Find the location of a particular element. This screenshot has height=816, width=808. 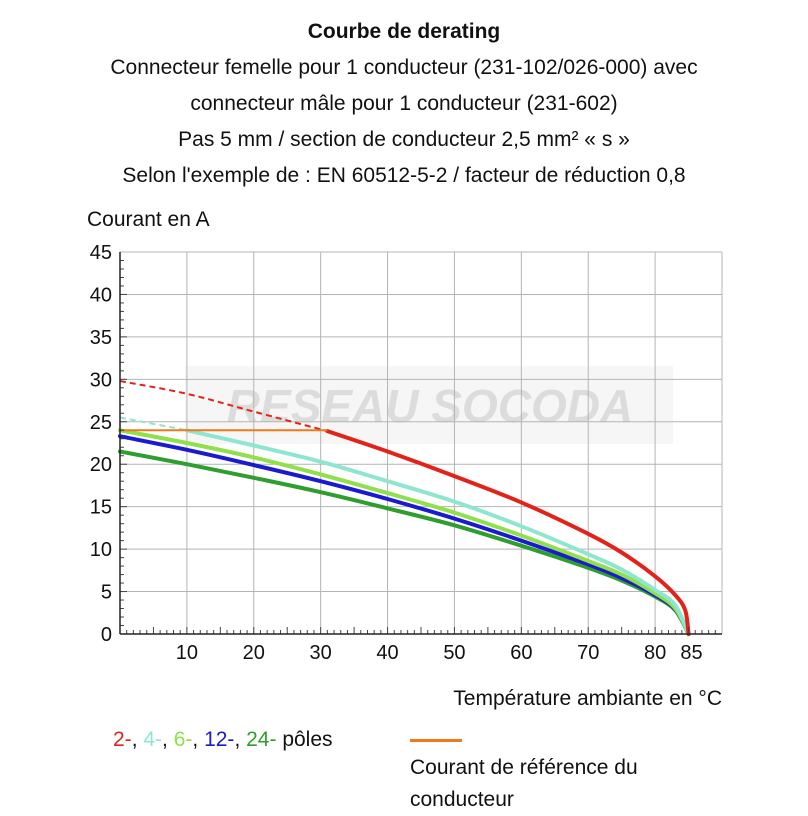

legend-poles: 2-, 4-, 6-, 12-, 24- pôles is located at coordinates (223, 740).